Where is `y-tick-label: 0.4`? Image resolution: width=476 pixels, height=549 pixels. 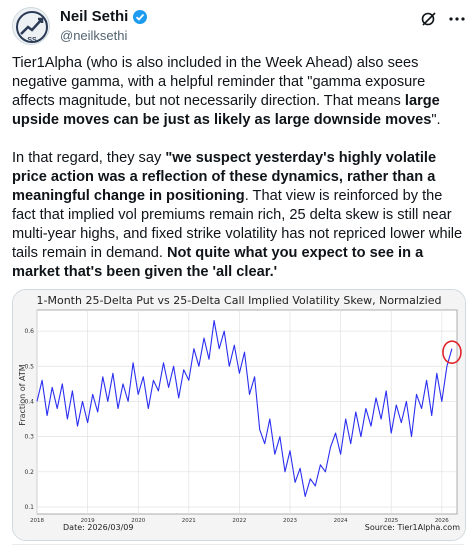
y-tick-label: 0.4 is located at coordinates (29, 401).